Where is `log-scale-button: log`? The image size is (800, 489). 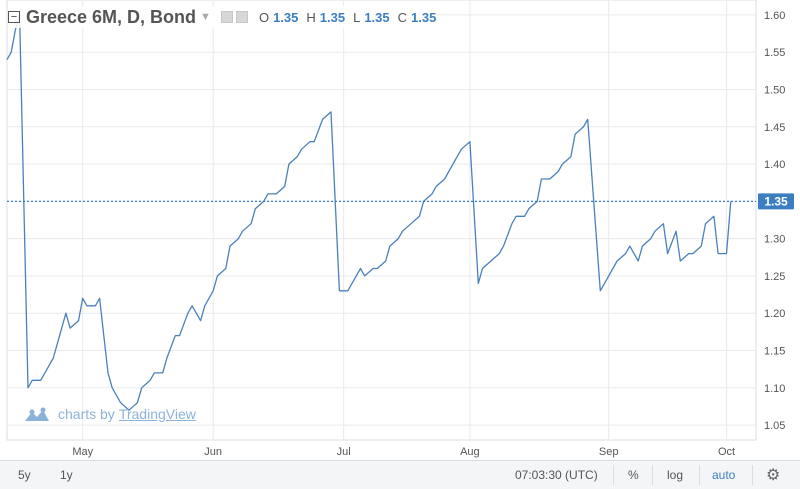
log-scale-button: log is located at coordinates (675, 475).